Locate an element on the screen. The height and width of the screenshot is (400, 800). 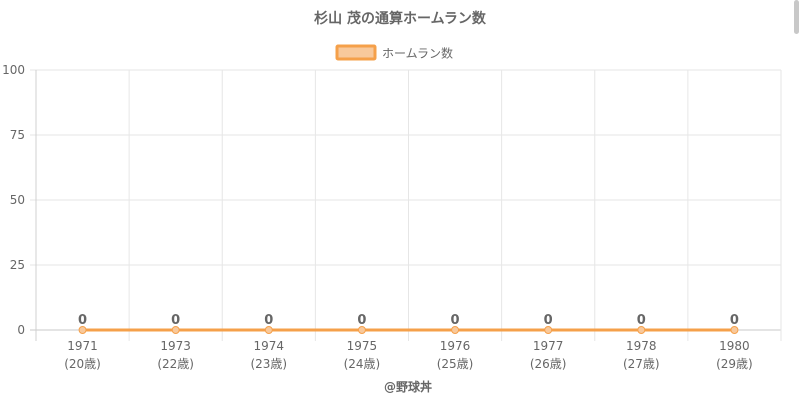
scrollbar-thumb is located at coordinates (796, 17).